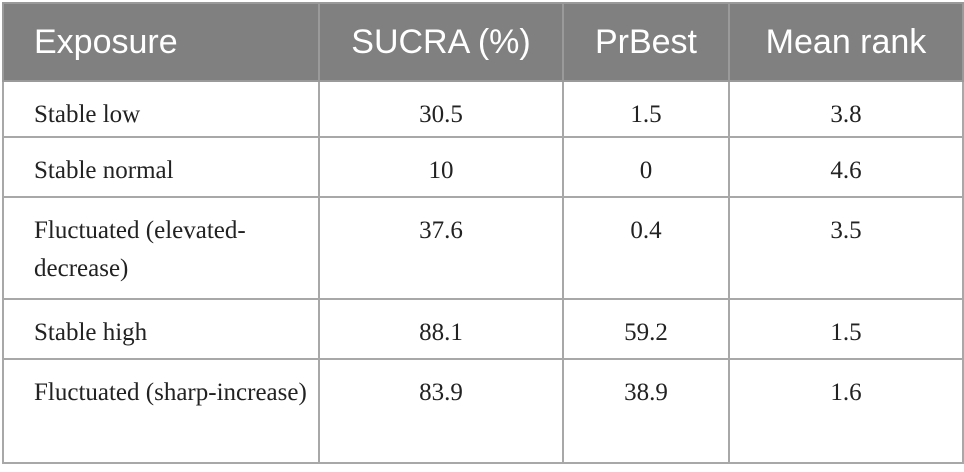  Describe the element at coordinates (441, 248) in the screenshot. I see `value-cell: 37.6` at that location.